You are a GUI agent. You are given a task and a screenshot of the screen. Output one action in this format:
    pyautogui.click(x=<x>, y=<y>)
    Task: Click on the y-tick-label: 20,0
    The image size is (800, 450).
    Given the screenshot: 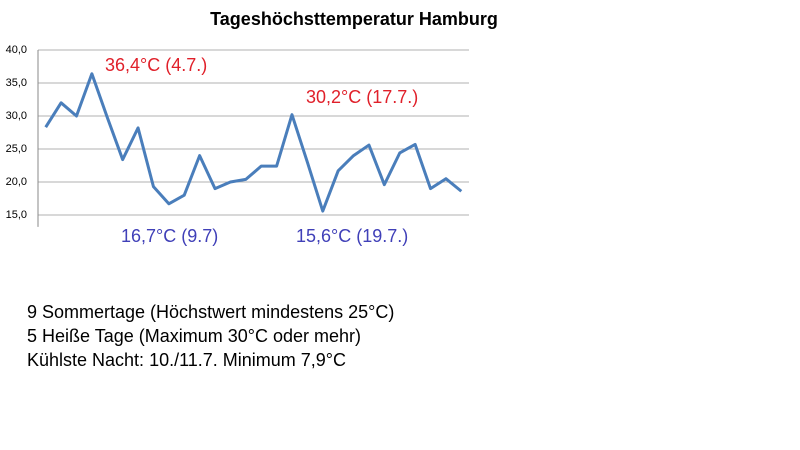 What is the action you would take?
    pyautogui.click(x=16, y=182)
    